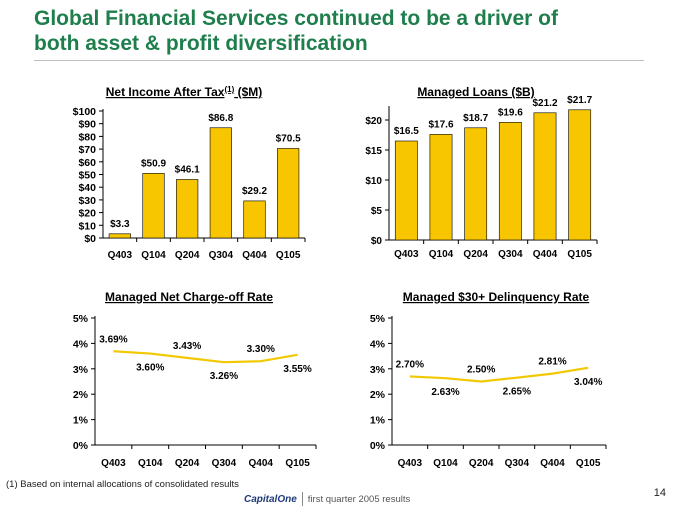 Image resolution: width=680 pixels, height=510 pixels. What do you see at coordinates (87, 150) in the screenshot?
I see `y-tick-label: $70` at bounding box center [87, 150].